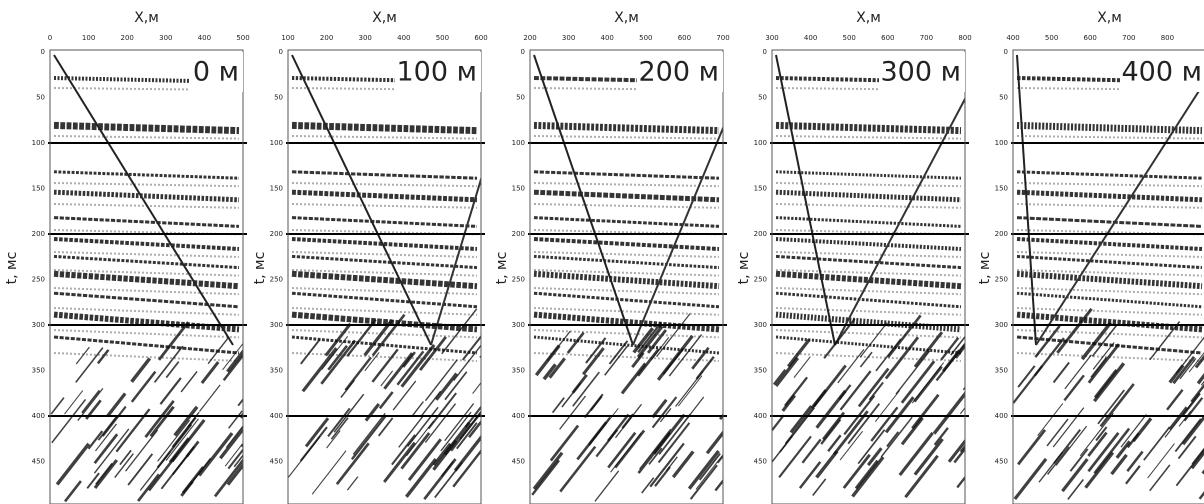 The image size is (1204, 504). What do you see at coordinates (384, 18) in the screenshot?
I see `x-axis-title: X,м` at bounding box center [384, 18].